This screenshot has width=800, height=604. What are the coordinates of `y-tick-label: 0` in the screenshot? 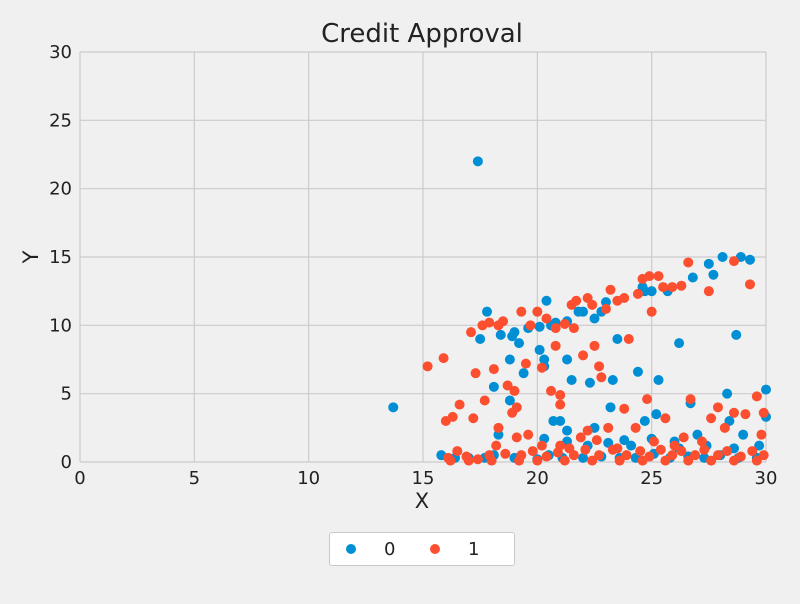 It's located at (66, 462).